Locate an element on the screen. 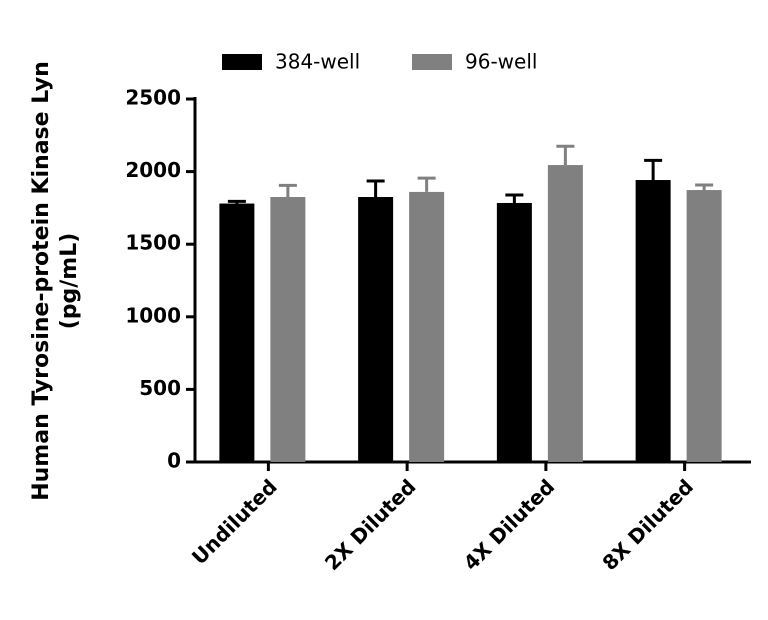  x-tick-label-group: 4X Diluted is located at coordinates (509, 524).